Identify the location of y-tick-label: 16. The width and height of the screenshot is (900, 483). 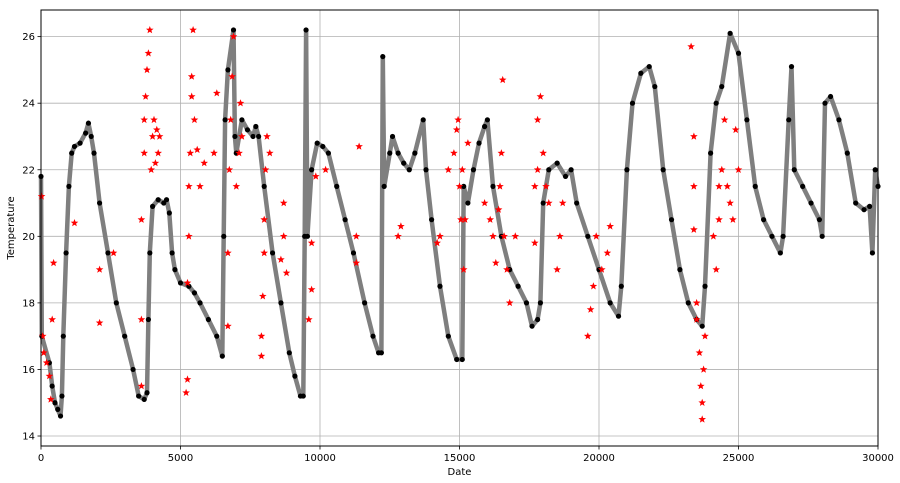
(28, 370).